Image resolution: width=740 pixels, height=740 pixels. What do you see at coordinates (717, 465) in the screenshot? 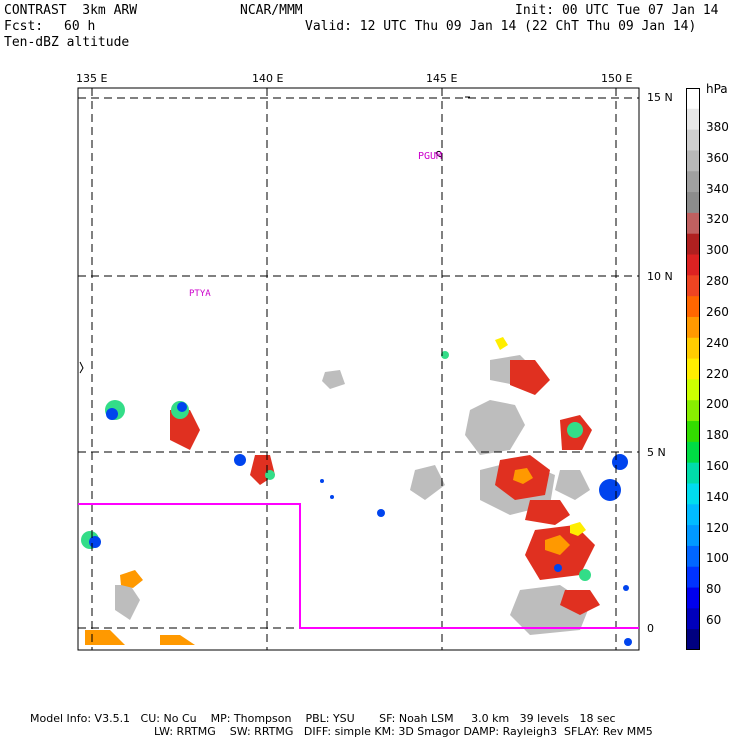
I see `colorbar-label: 160` at bounding box center [717, 465].